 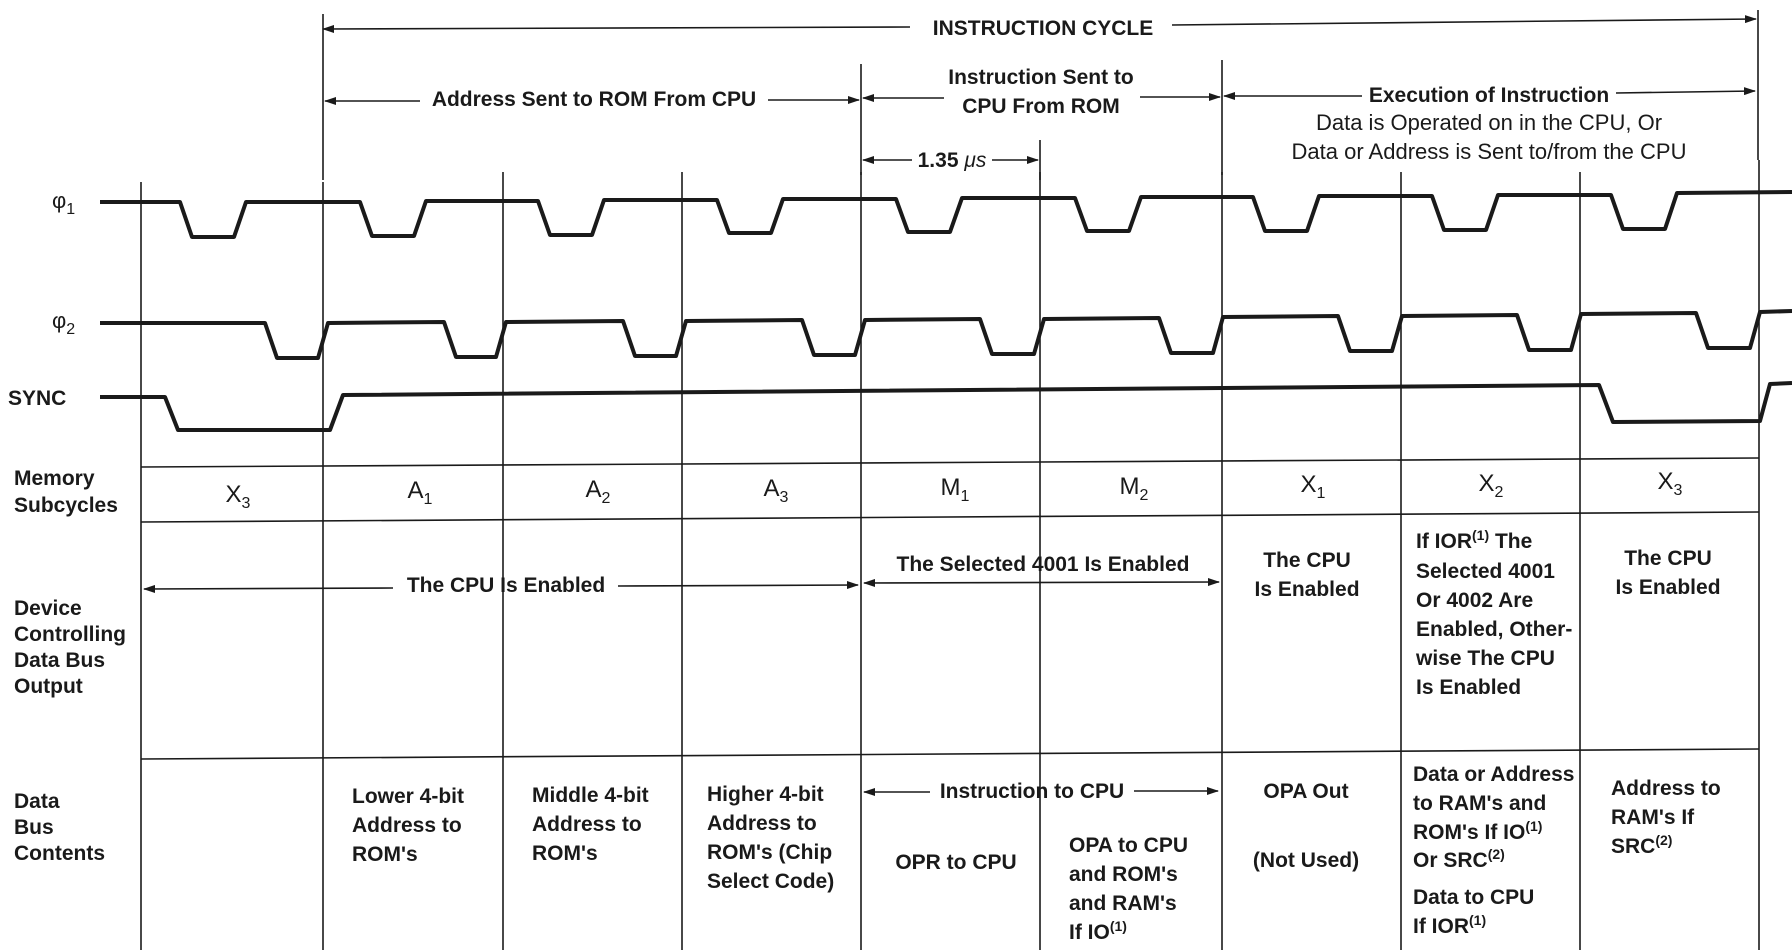 I want to click on device-x2-line-2: Selected 4001, so click(x=1485, y=571).